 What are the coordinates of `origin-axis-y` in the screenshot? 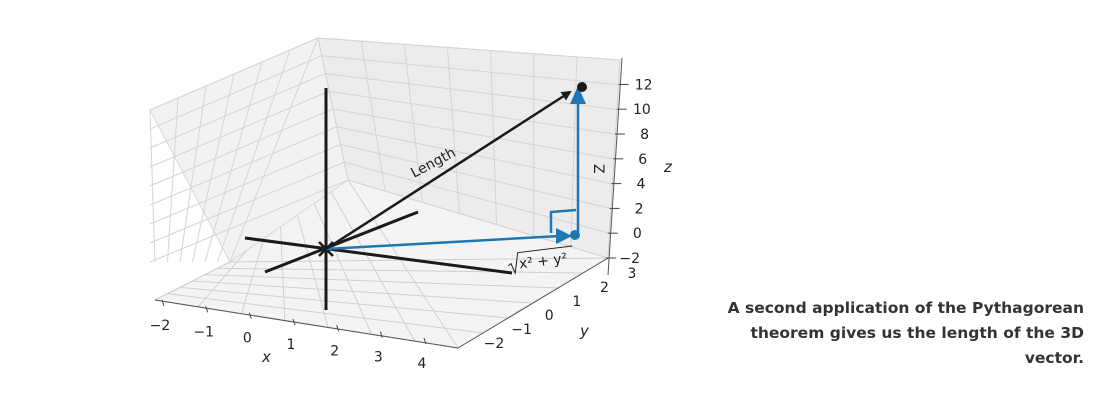 It's located at (341, 242).